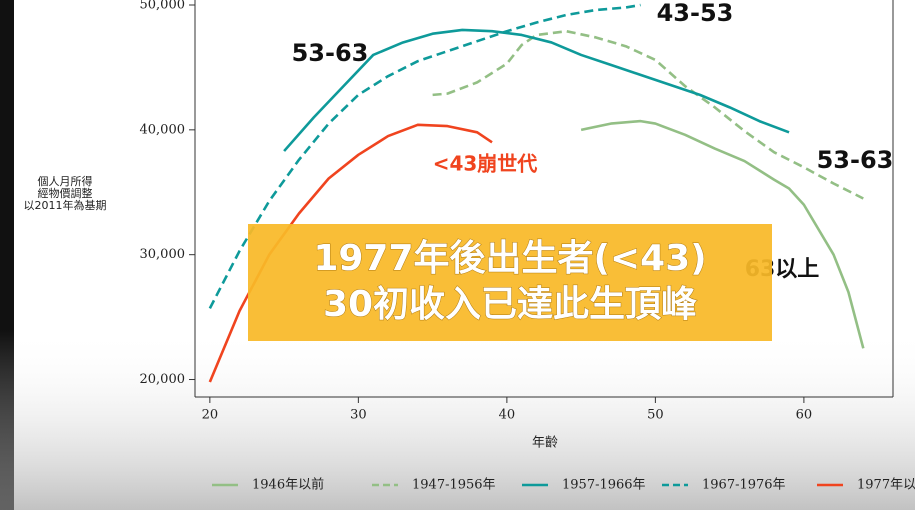 This screenshot has height=510, width=915. What do you see at coordinates (65, 181) in the screenshot?
I see `y-axis-label: 個人月所得` at bounding box center [65, 181].